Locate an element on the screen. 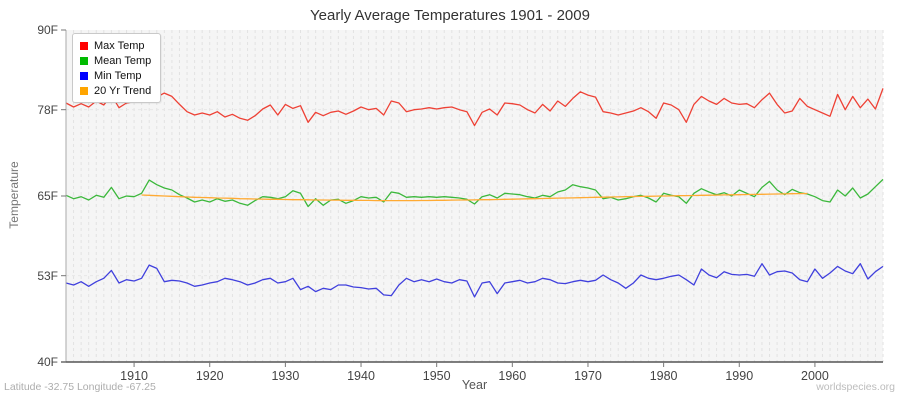 This screenshot has width=900, height=400. legend-item-20-yr-trend: 20 Yr Trend is located at coordinates (115, 90).